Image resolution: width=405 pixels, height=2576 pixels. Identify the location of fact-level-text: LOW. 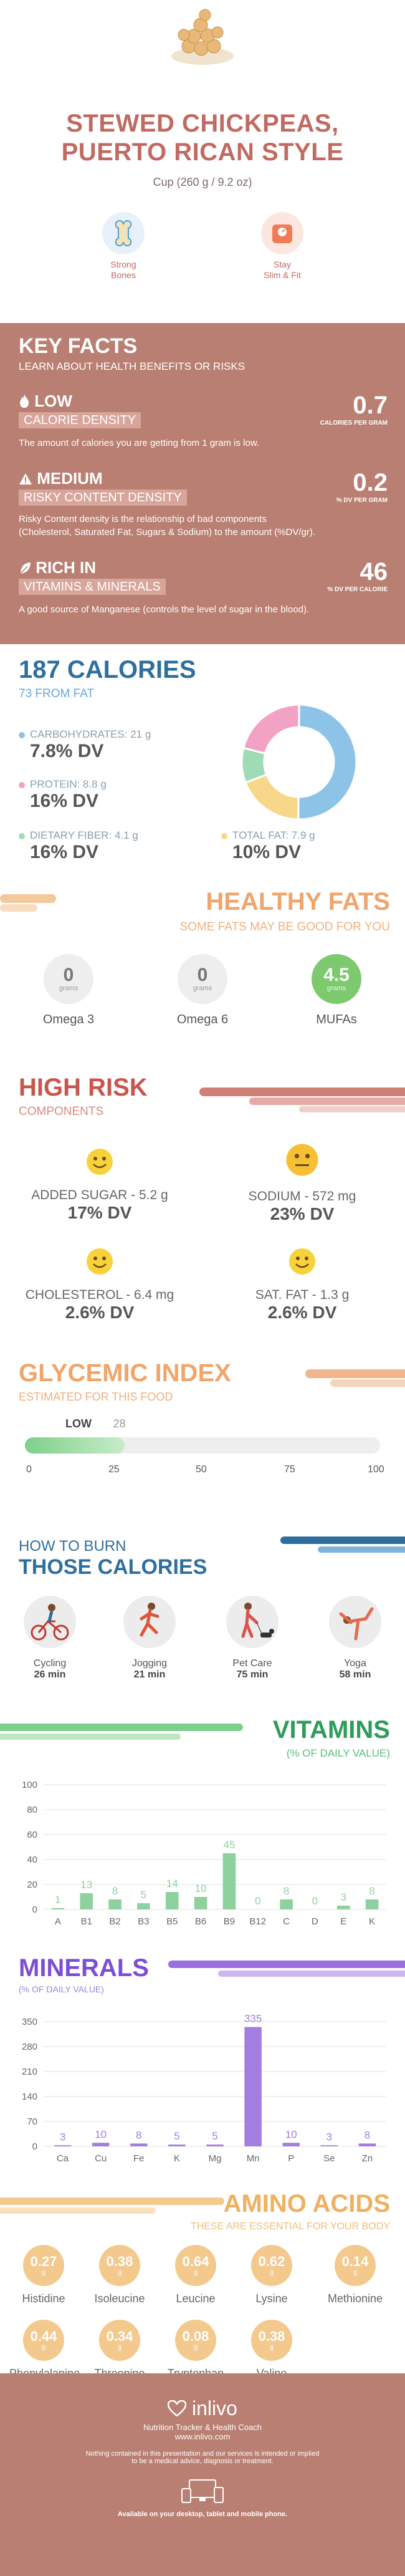
(53, 401).